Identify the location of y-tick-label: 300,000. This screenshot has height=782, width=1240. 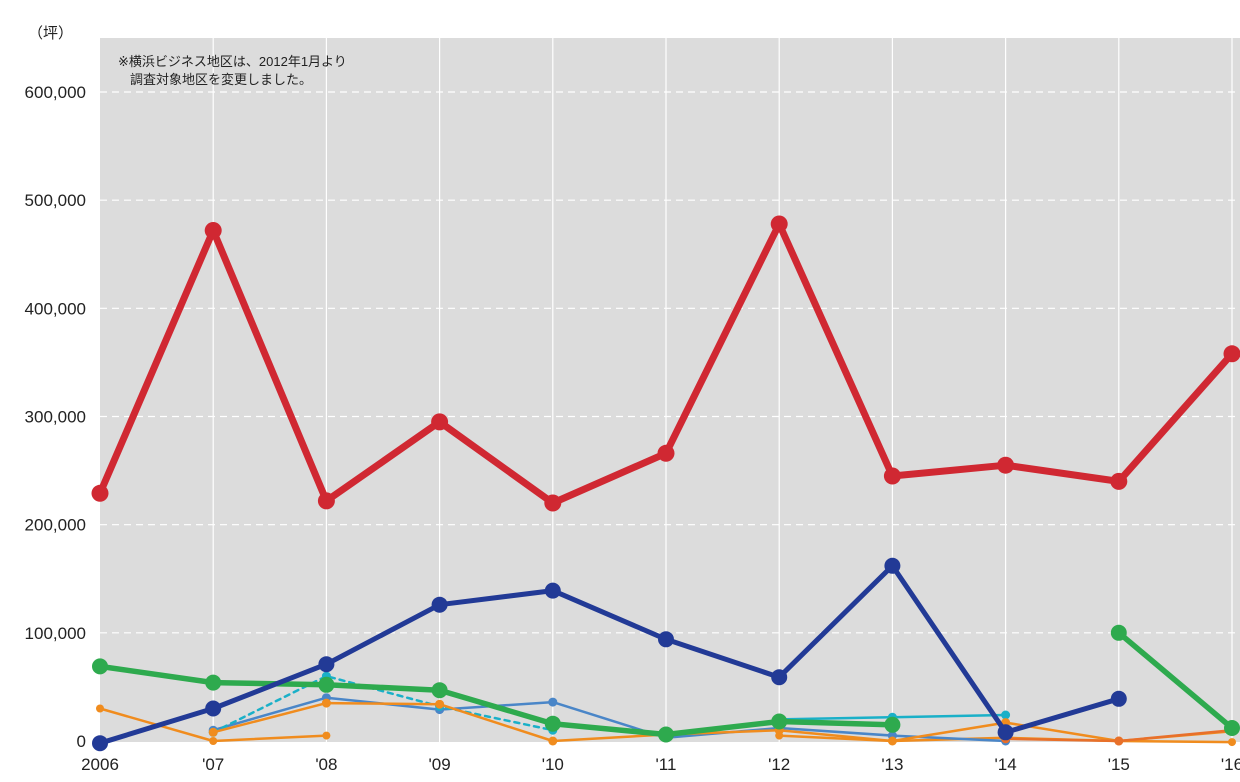
(55, 417).